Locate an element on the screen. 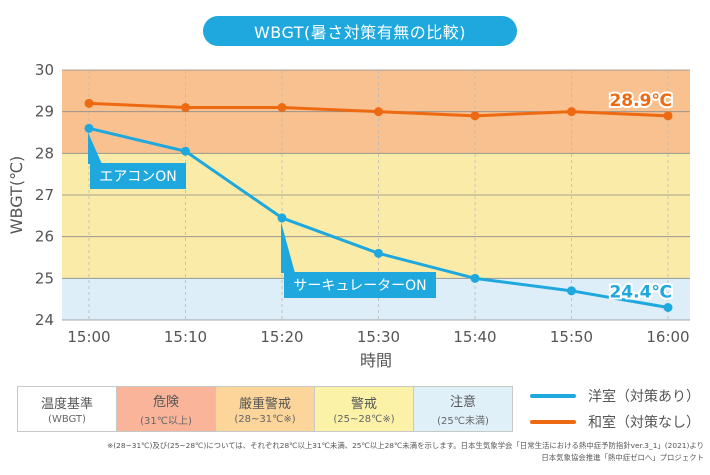 The image size is (710, 475). callout-label: エアコンON is located at coordinates (138, 177).